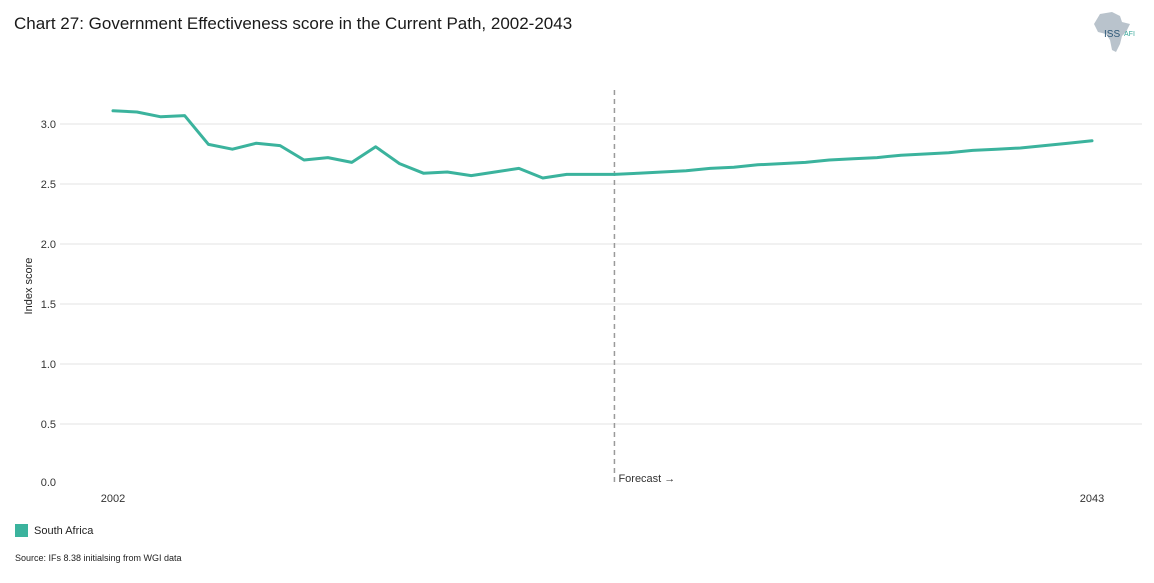 Image resolution: width=1154 pixels, height=583 pixels. I want to click on series-line-south-africa, so click(602, 144).